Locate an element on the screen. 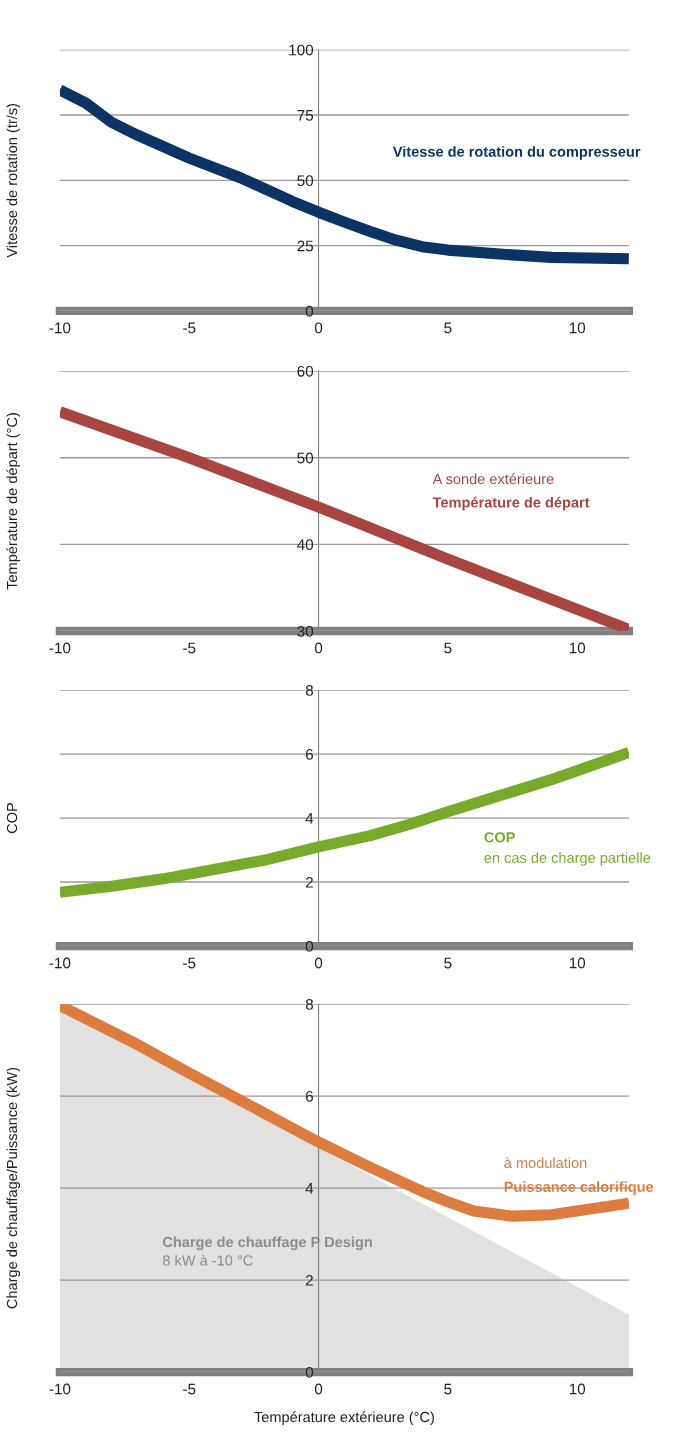 Image resolution: width=673 pixels, height=1451 pixels. annotation: Vitesse de rotation du compresseur is located at coordinates (516, 153).